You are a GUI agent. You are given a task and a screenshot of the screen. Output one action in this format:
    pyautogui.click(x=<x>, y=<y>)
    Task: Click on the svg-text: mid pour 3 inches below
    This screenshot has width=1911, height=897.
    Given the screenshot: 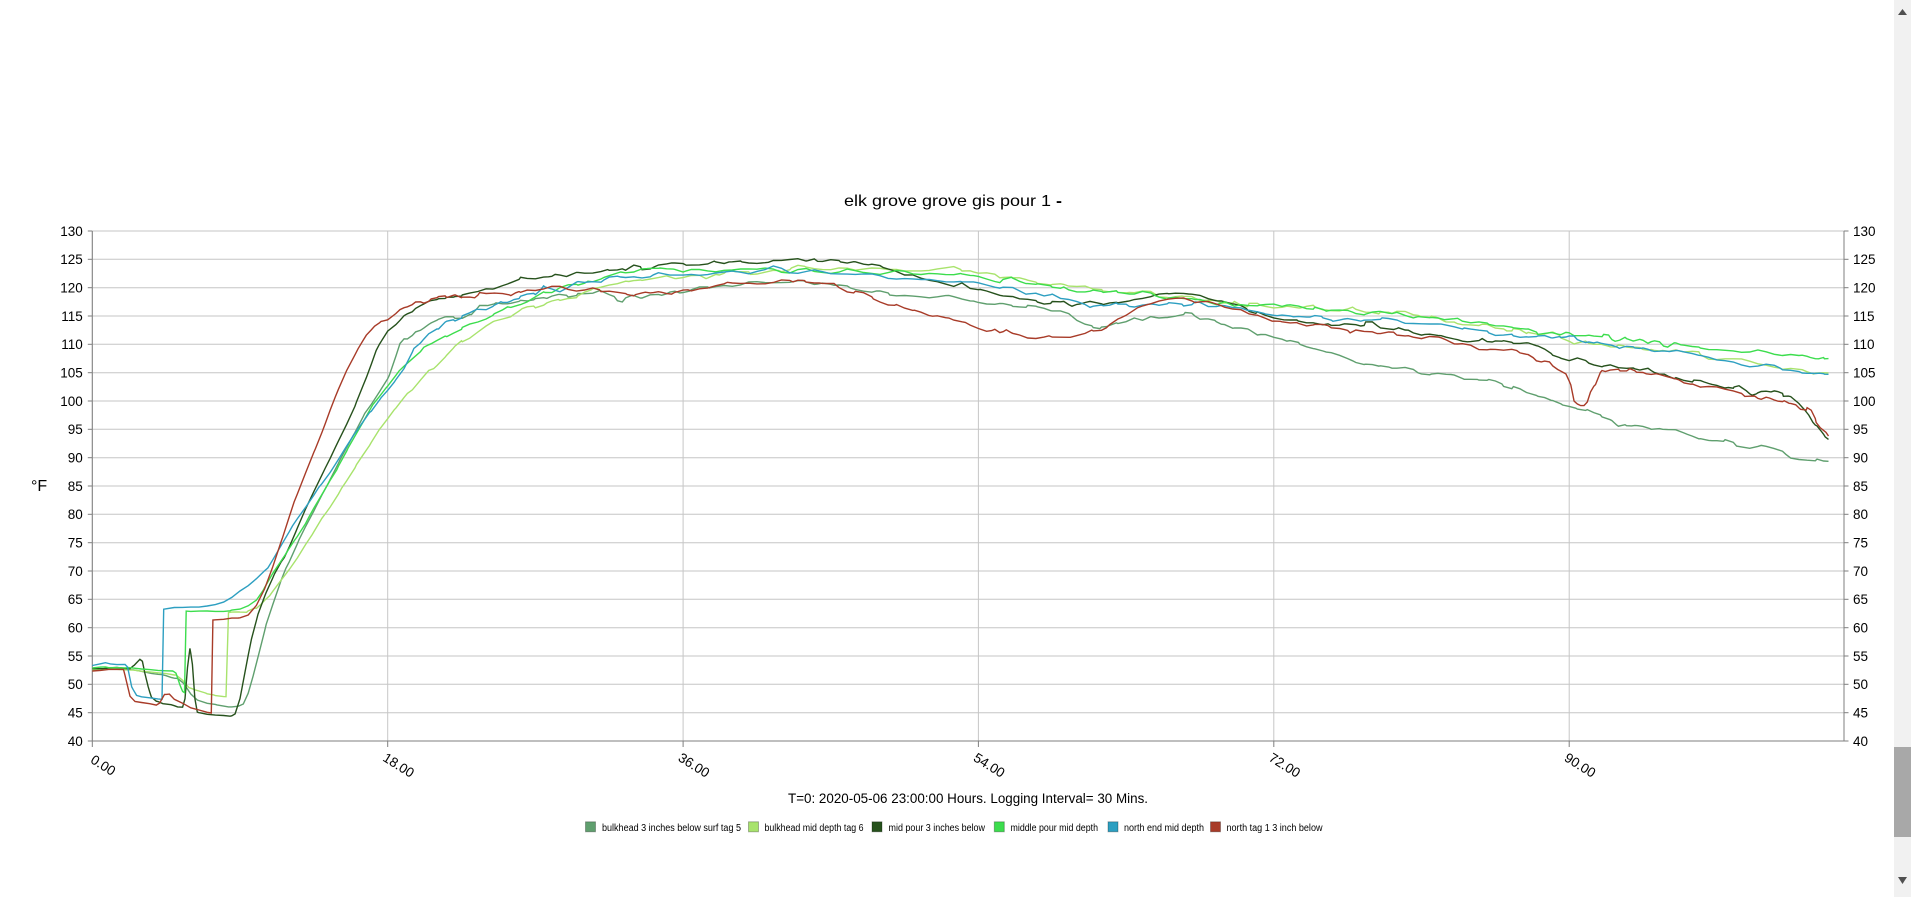 What is the action you would take?
    pyautogui.click(x=937, y=828)
    